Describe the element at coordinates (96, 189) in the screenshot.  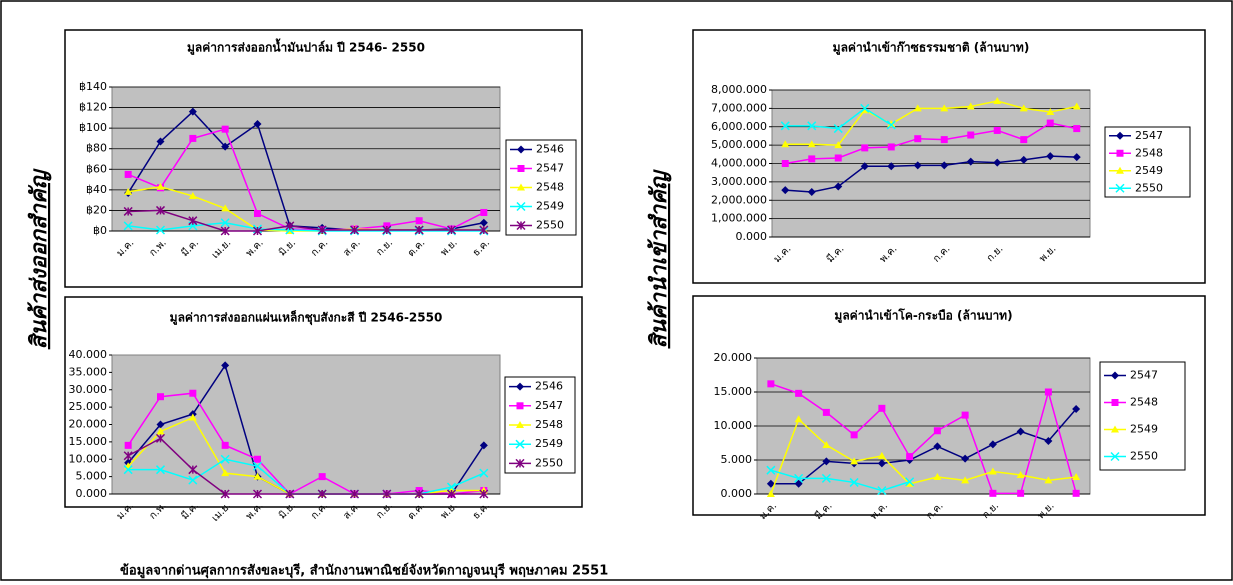
I see `y-tick-label: ฿40` at that location.